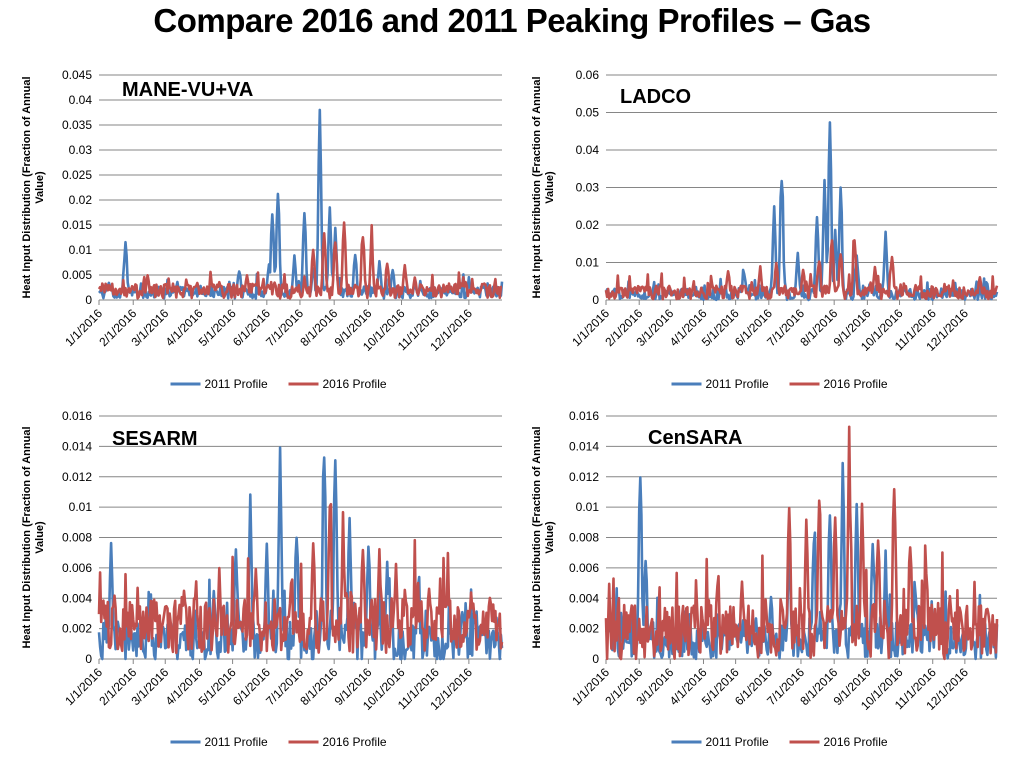 The height and width of the screenshot is (768, 1024). What do you see at coordinates (77, 125) in the screenshot?
I see `y-tick-label: 0.035` at bounding box center [77, 125].